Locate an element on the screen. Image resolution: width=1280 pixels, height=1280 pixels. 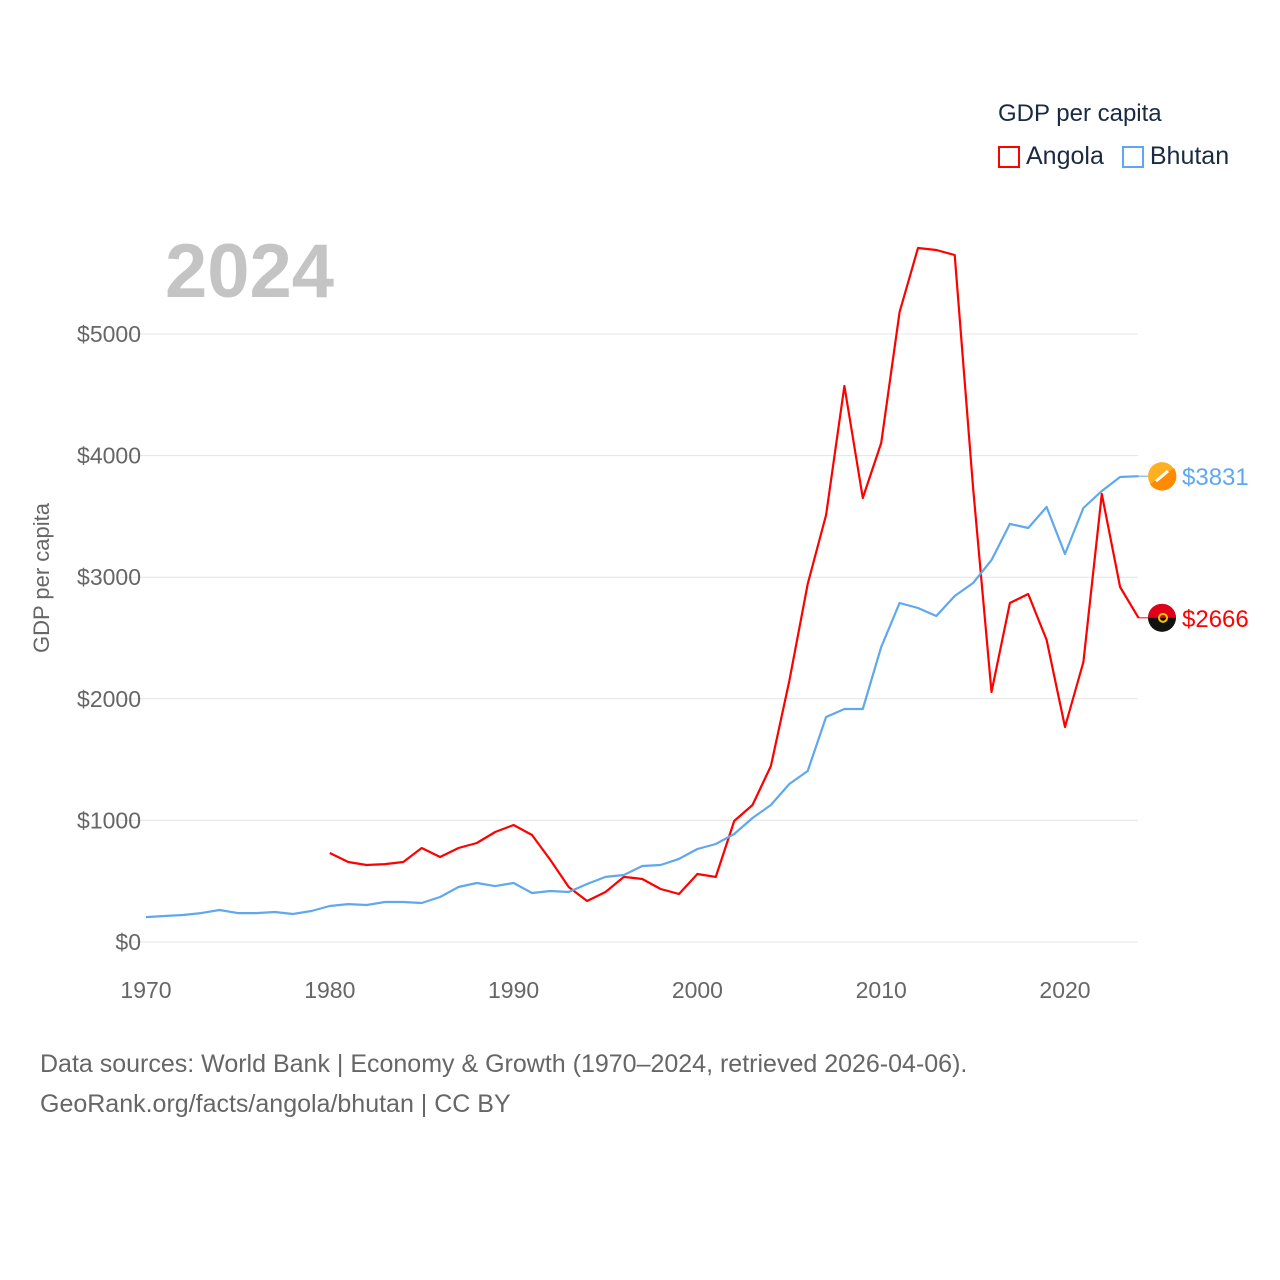
legend-item-angola: Angola is located at coordinates (1051, 156).